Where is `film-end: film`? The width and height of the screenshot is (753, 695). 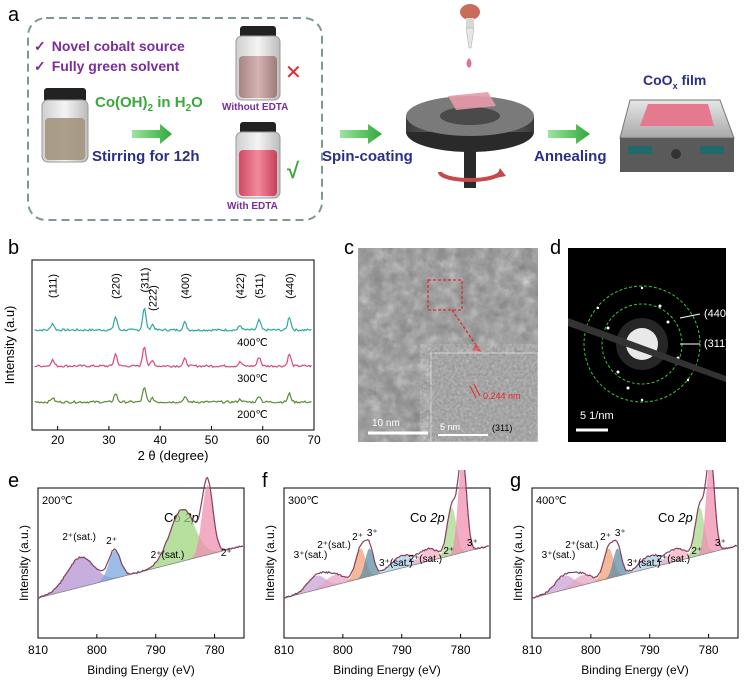 film-end: film is located at coordinates (692, 80).